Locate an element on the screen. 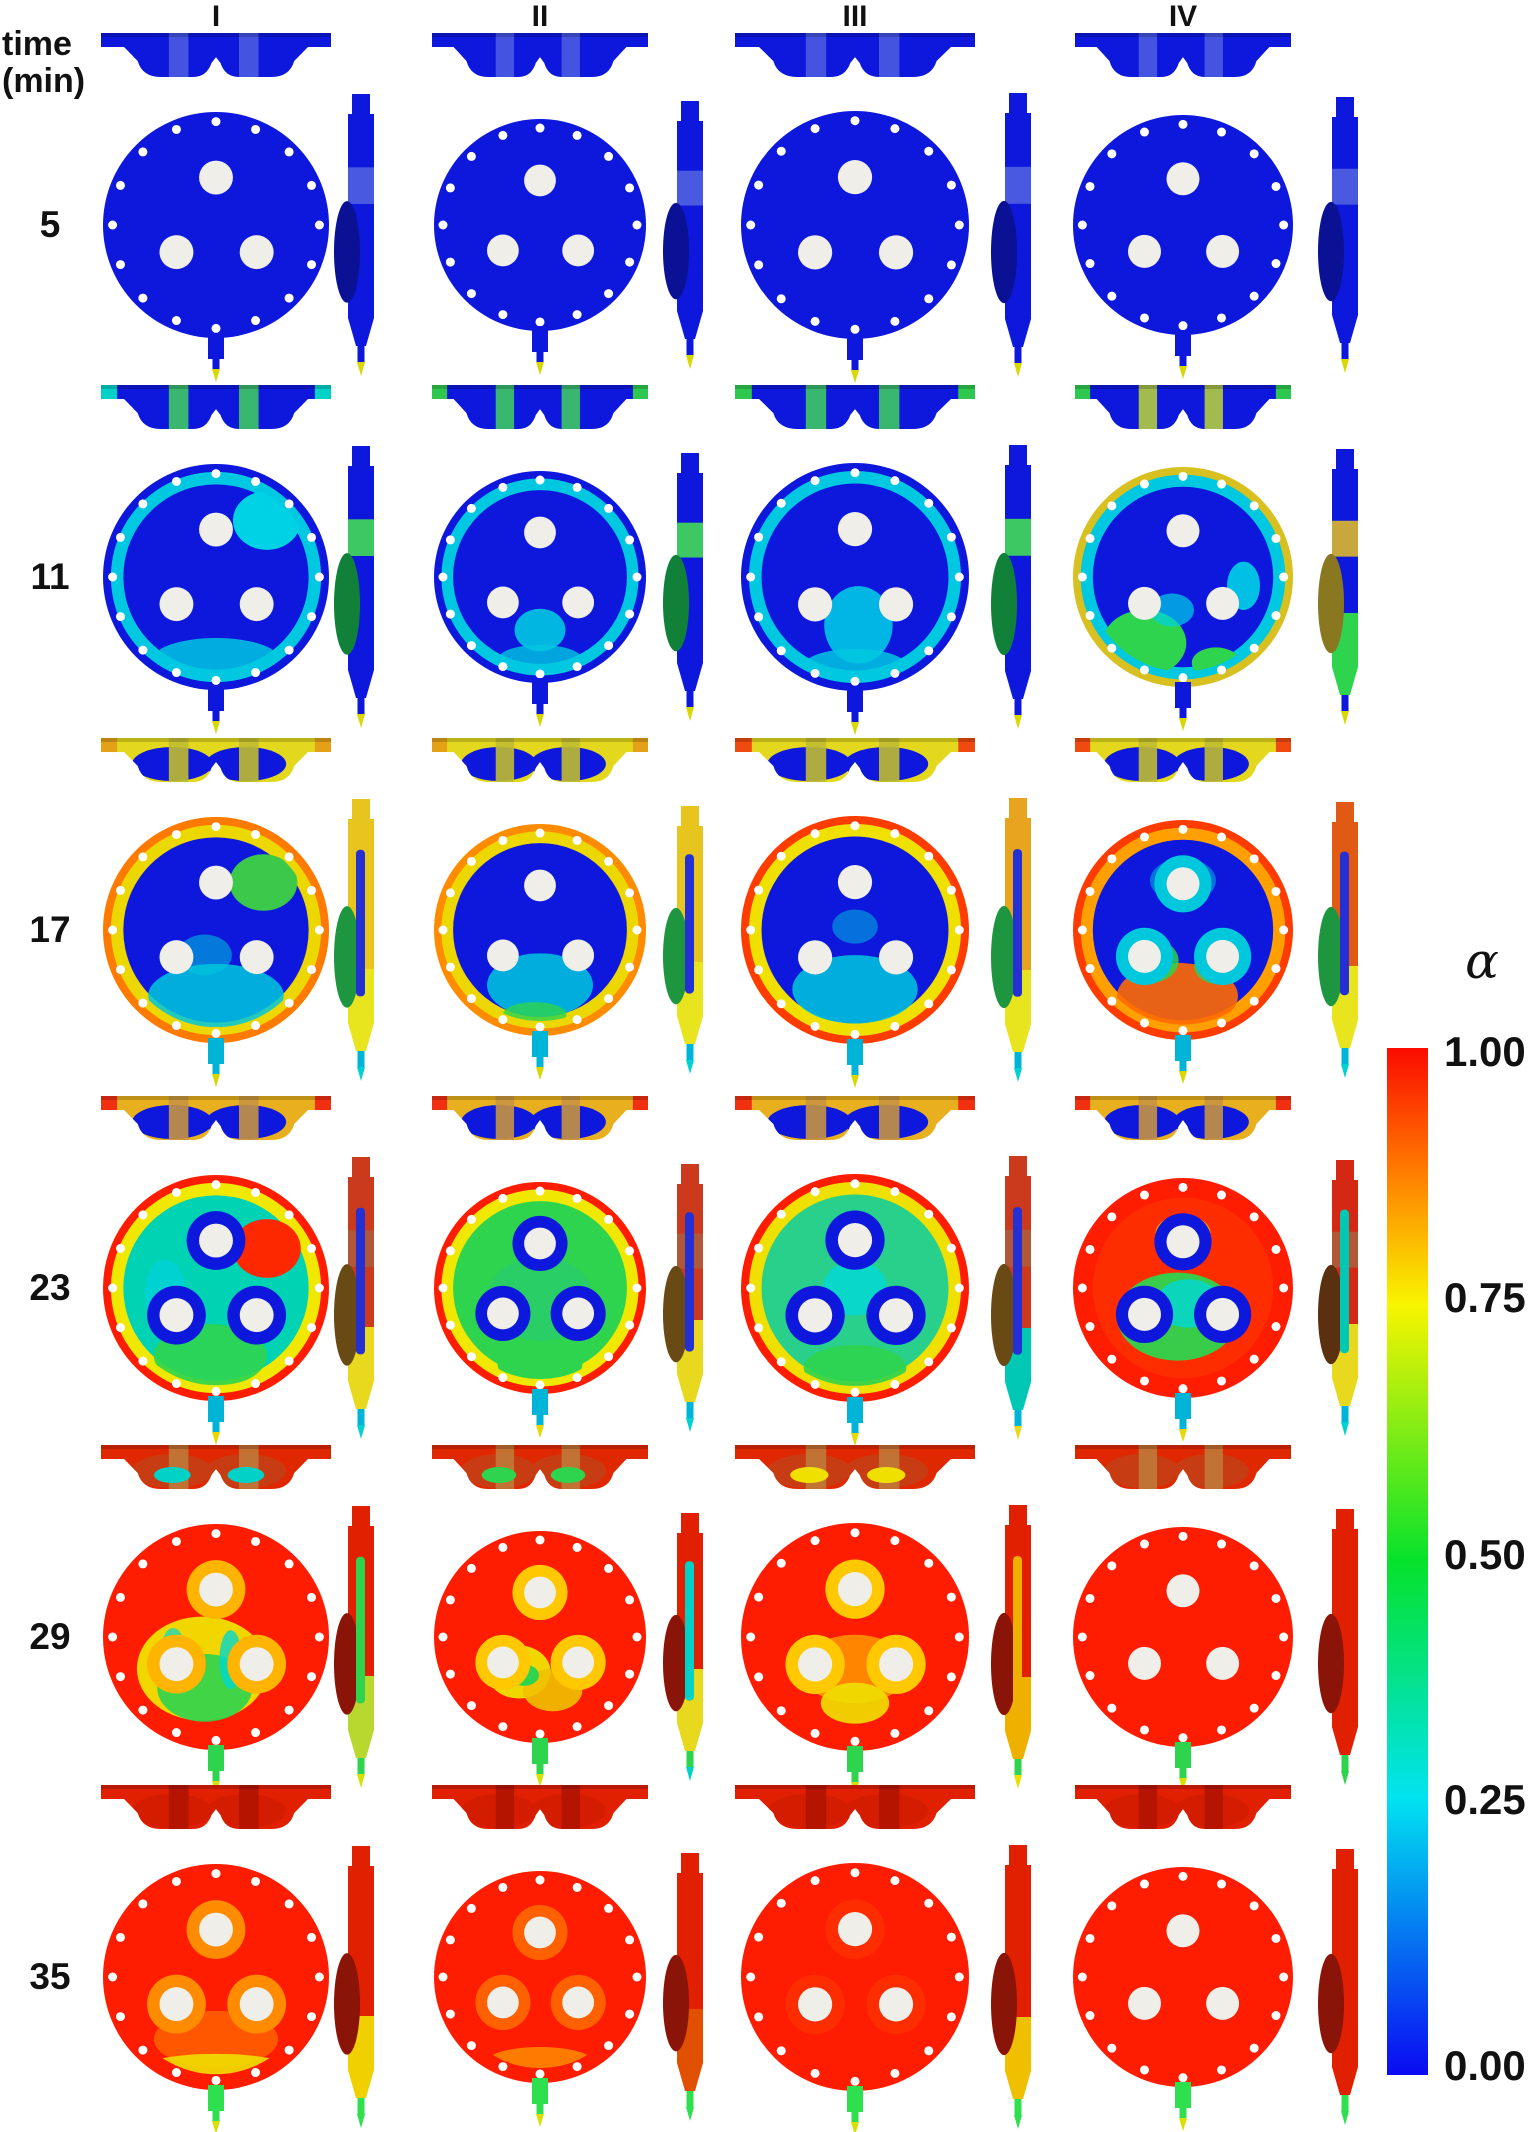 This screenshot has height=2132, width=1535. vessel-body is located at coordinates (540, 225).